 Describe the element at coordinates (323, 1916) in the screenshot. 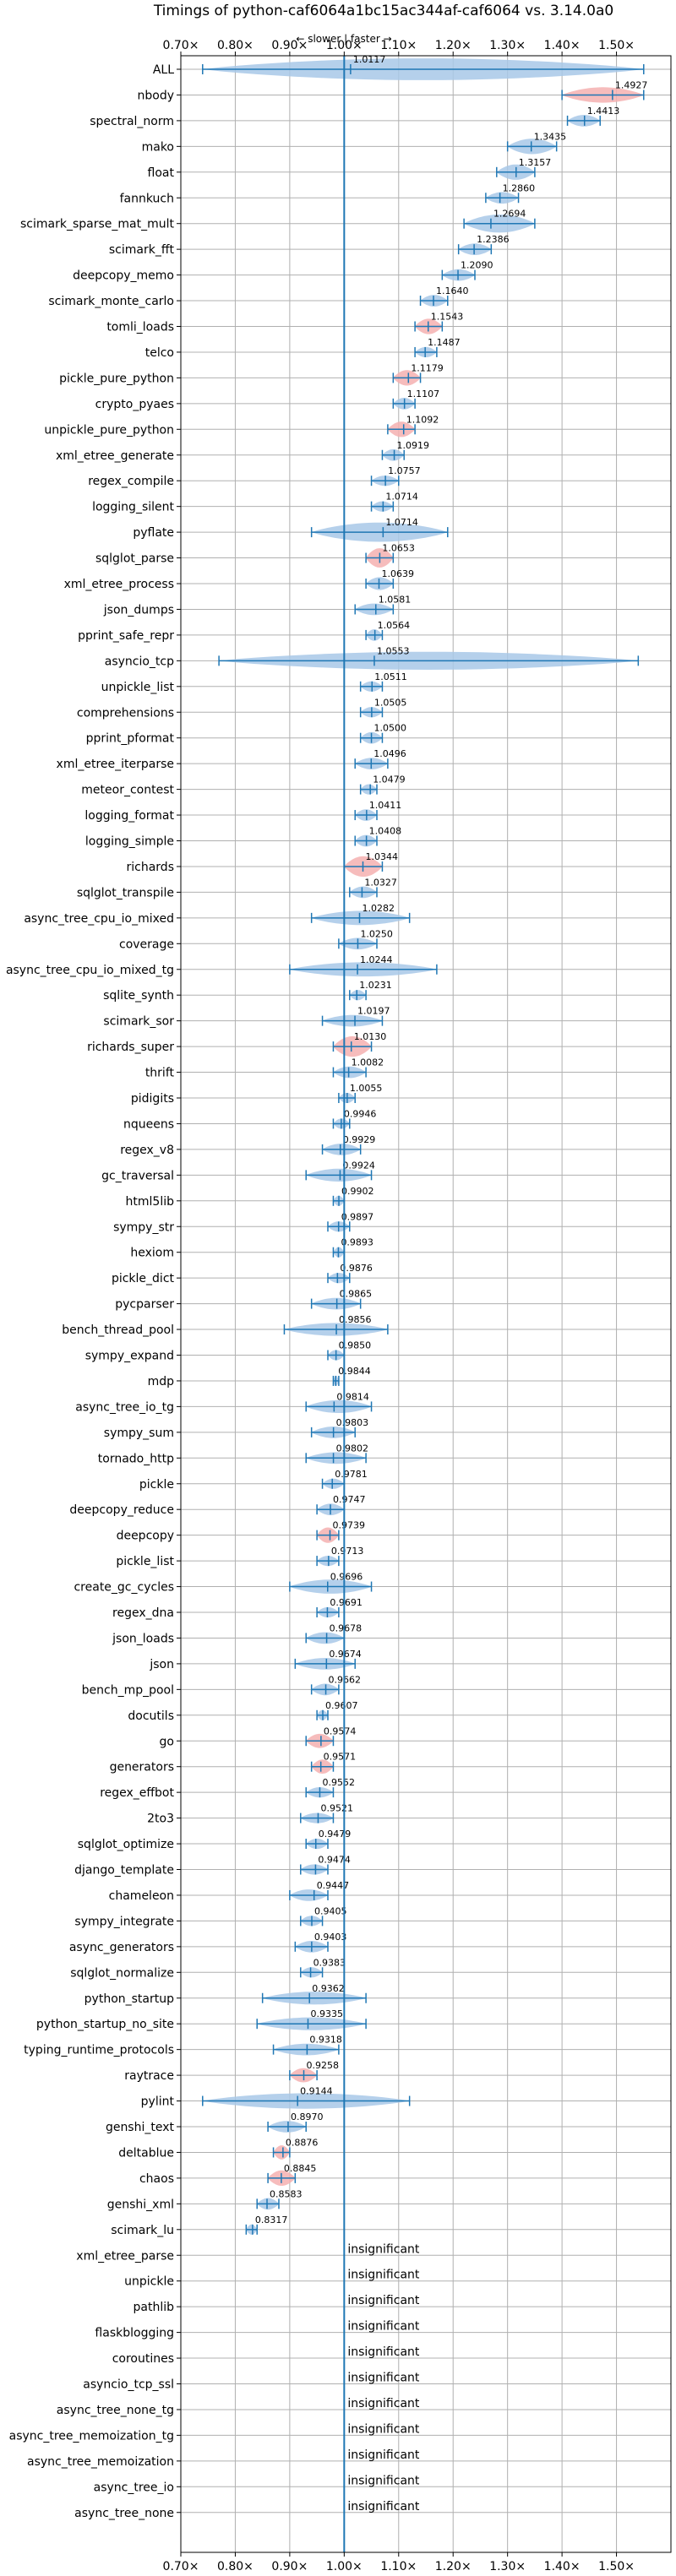

I see `benchmark-row: 0.9405` at that location.